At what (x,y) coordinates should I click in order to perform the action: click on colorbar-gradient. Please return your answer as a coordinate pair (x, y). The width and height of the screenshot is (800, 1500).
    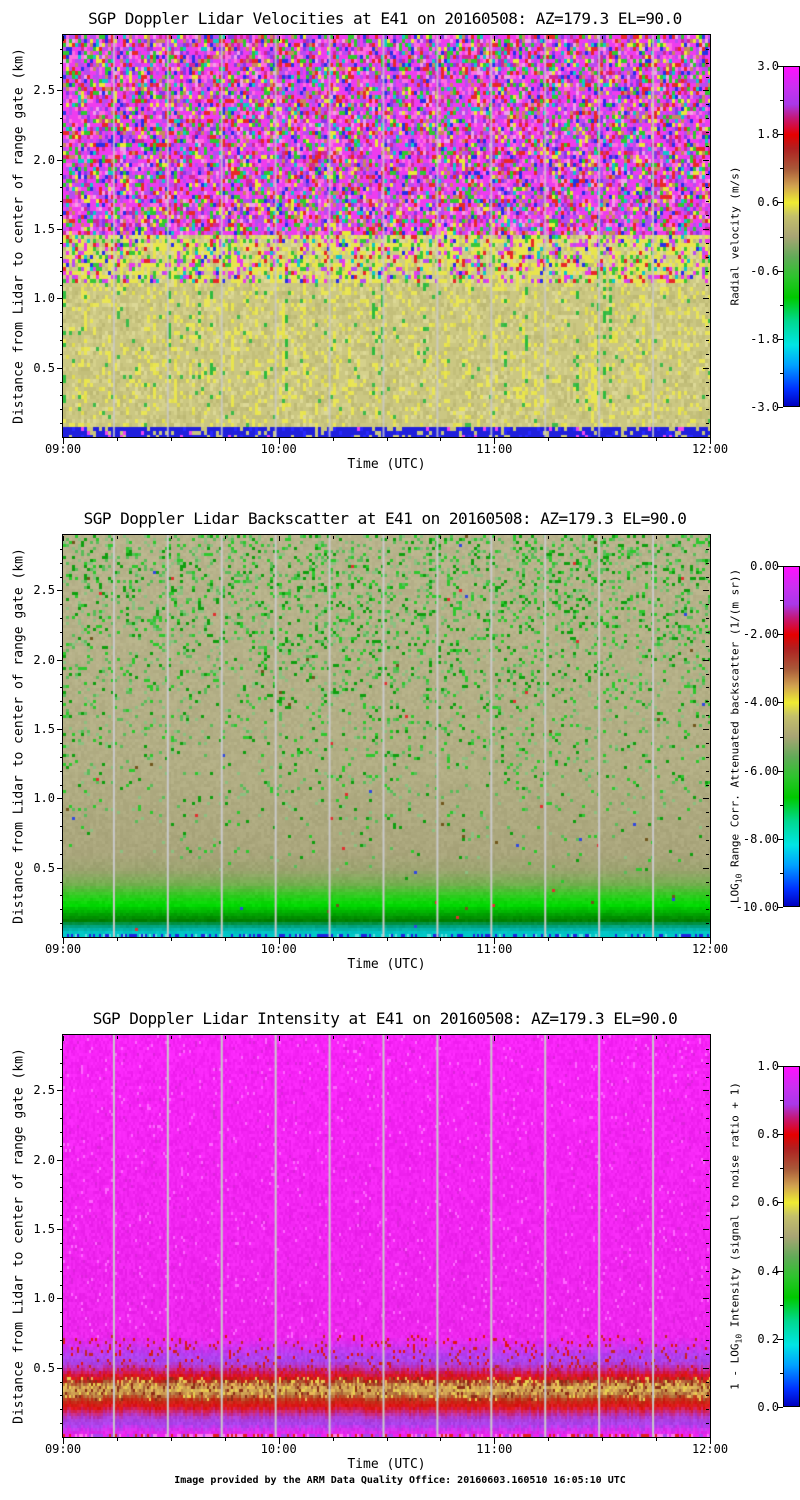
    Looking at the image, I should click on (791, 236).